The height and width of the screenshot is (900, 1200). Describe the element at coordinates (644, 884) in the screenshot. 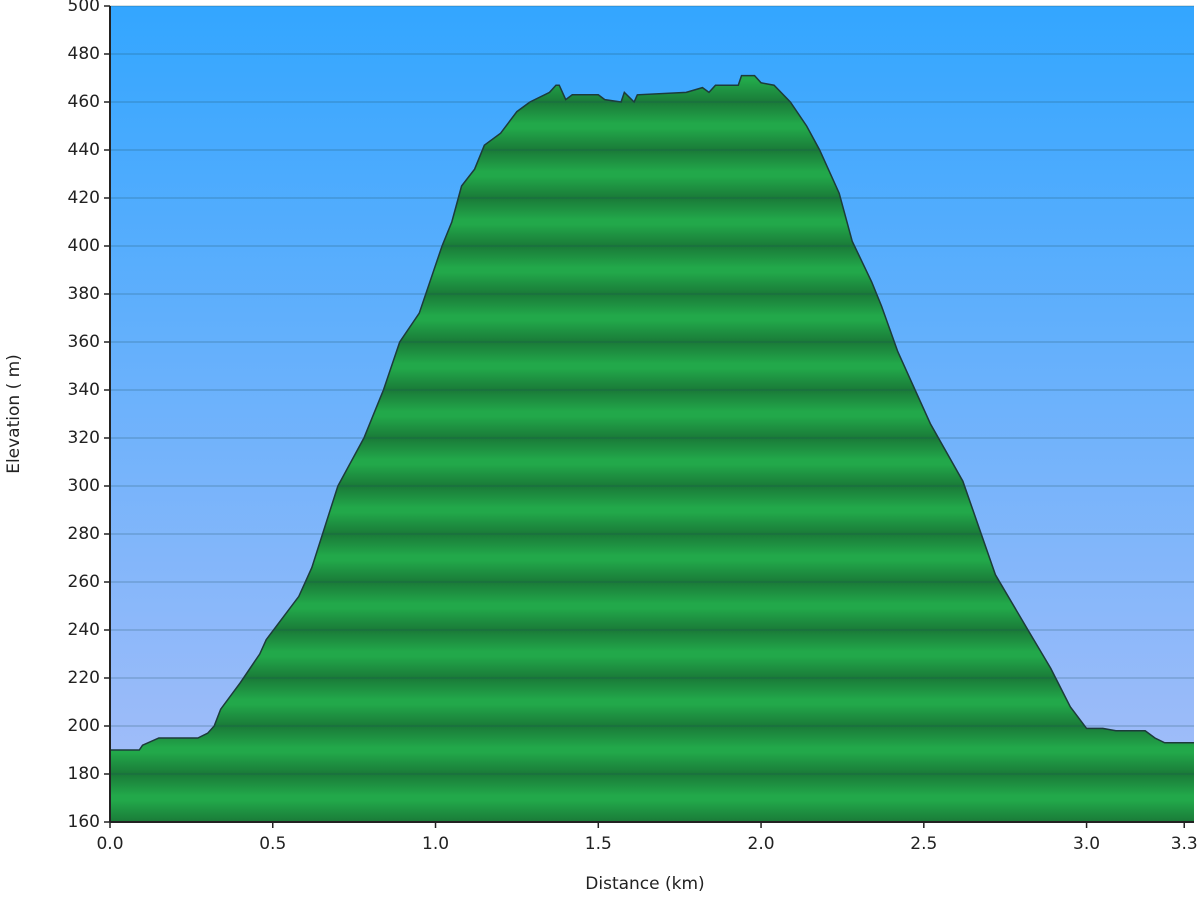

I see `x-axis-label: Distance (km)` at that location.